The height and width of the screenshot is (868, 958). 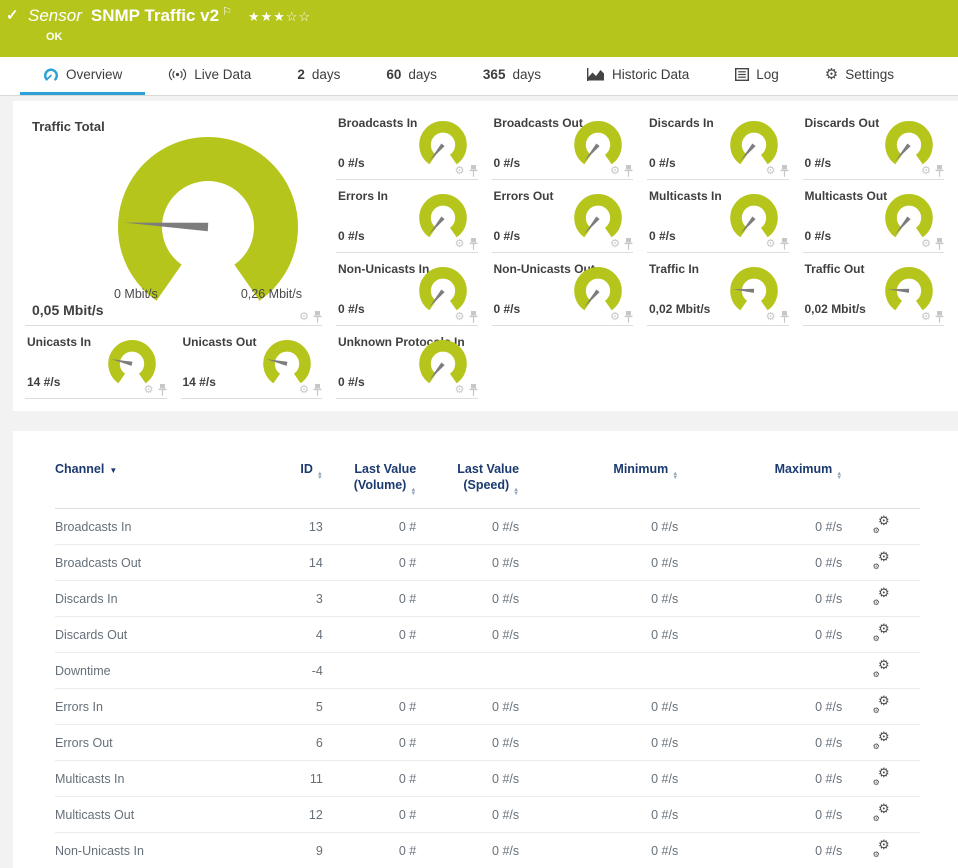 I want to click on gauge-title: Unicasts In, so click(x=59, y=342).